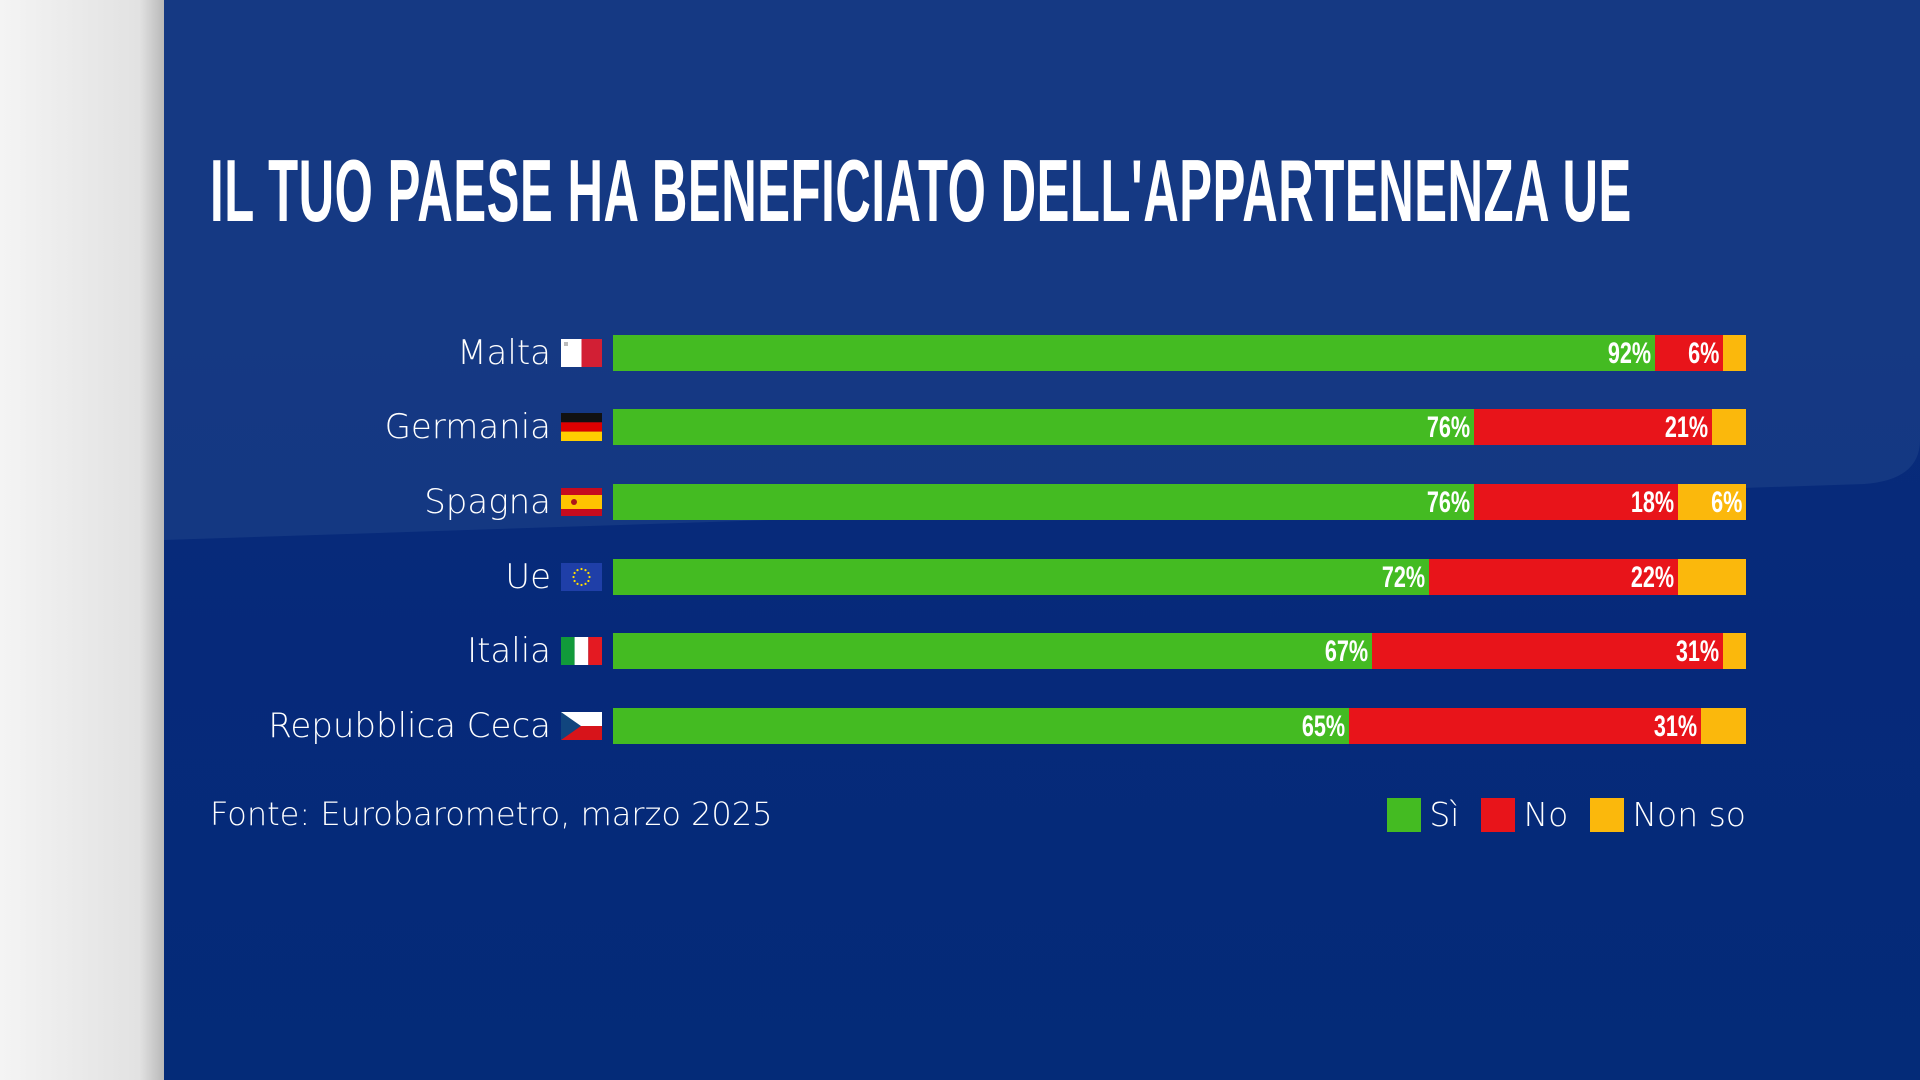  I want to click on data-label: 18%, so click(1652, 502).